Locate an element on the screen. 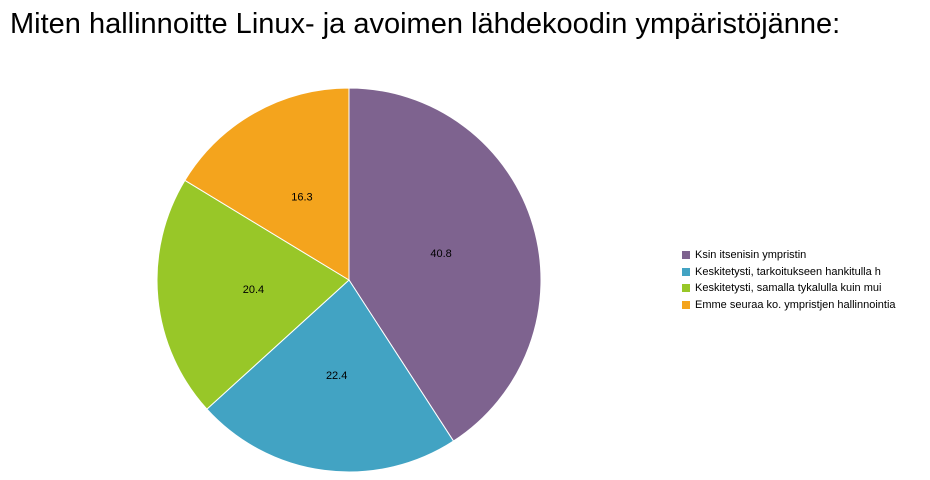  legend-label: Keskitetysti, samalla tykalulla kuin mui is located at coordinates (788, 288).